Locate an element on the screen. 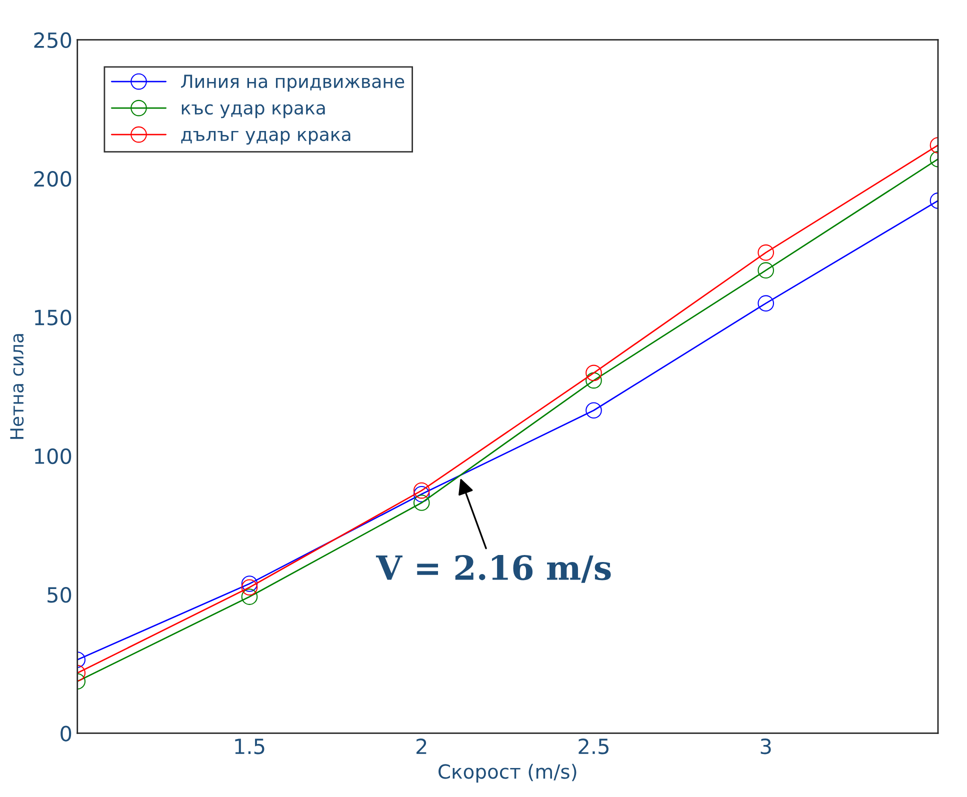 The height and width of the screenshot is (797, 967). y-tick-label: 150 is located at coordinates (53, 318).